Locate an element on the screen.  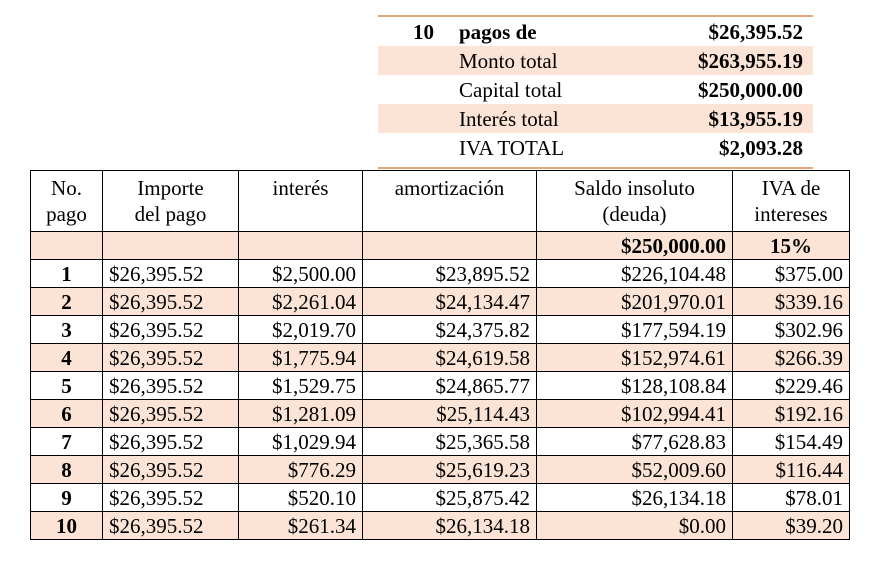
cell-saldo: $177,594.19 is located at coordinates (634, 329).